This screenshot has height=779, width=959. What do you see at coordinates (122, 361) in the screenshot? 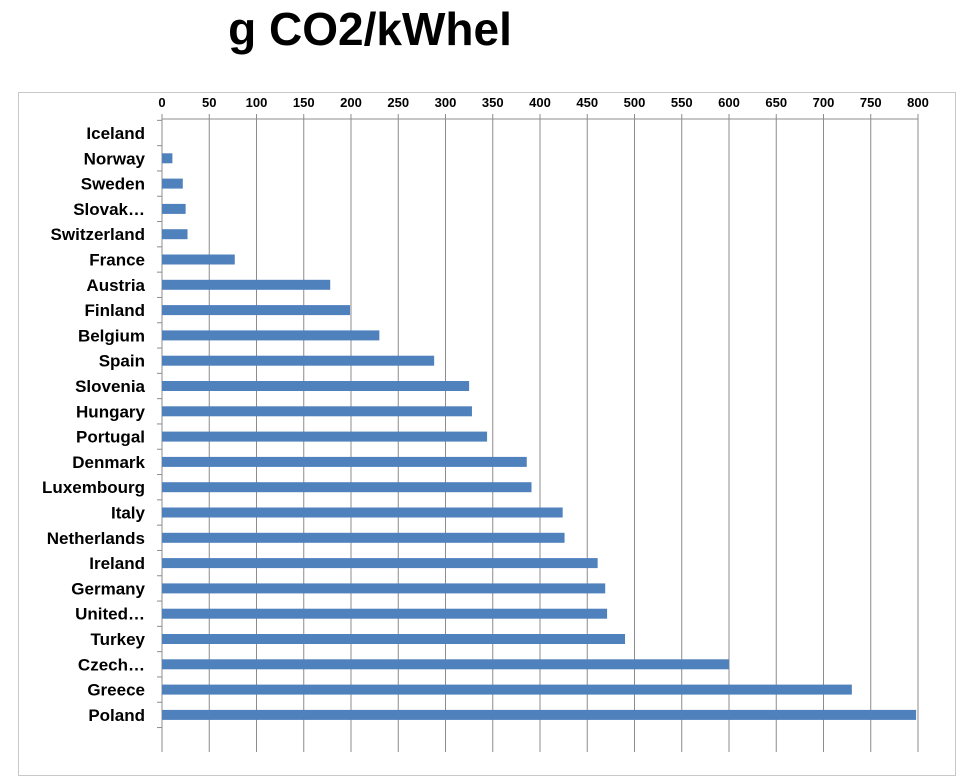
I see `category-label: Spain` at bounding box center [122, 361].